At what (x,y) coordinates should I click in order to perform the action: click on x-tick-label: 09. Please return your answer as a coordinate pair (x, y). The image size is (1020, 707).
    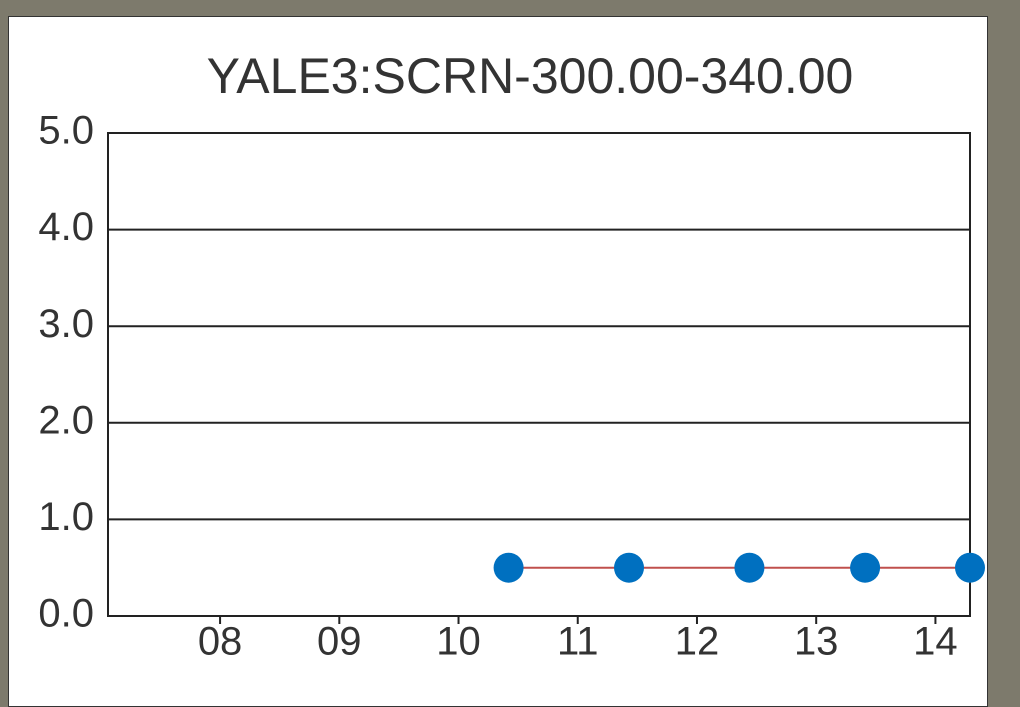
    Looking at the image, I should click on (339, 642).